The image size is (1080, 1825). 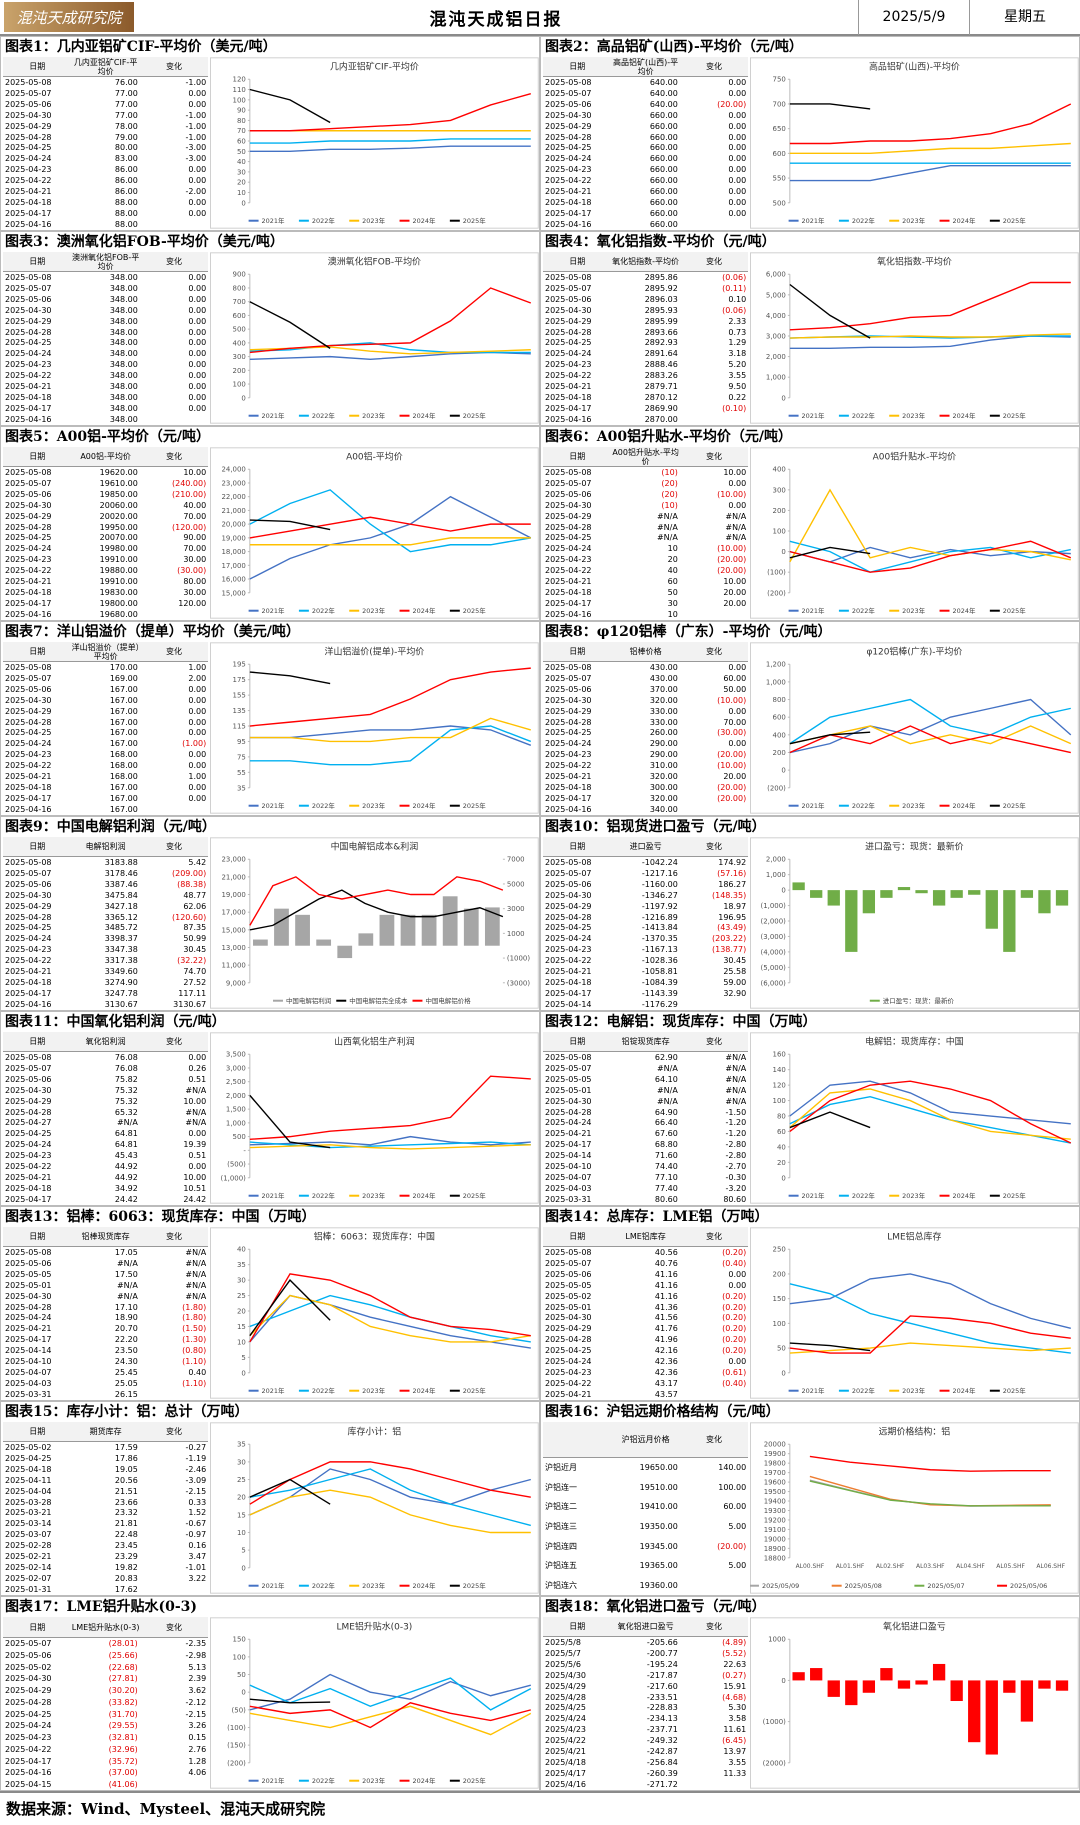 What do you see at coordinates (126, 1112) in the screenshot?
I see `table-cell: 65.32` at bounding box center [126, 1112].